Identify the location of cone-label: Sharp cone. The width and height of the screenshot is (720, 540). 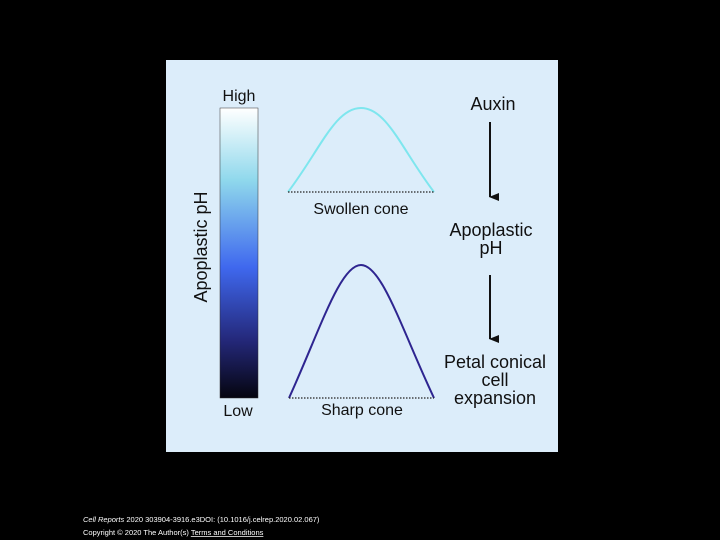
(362, 410).